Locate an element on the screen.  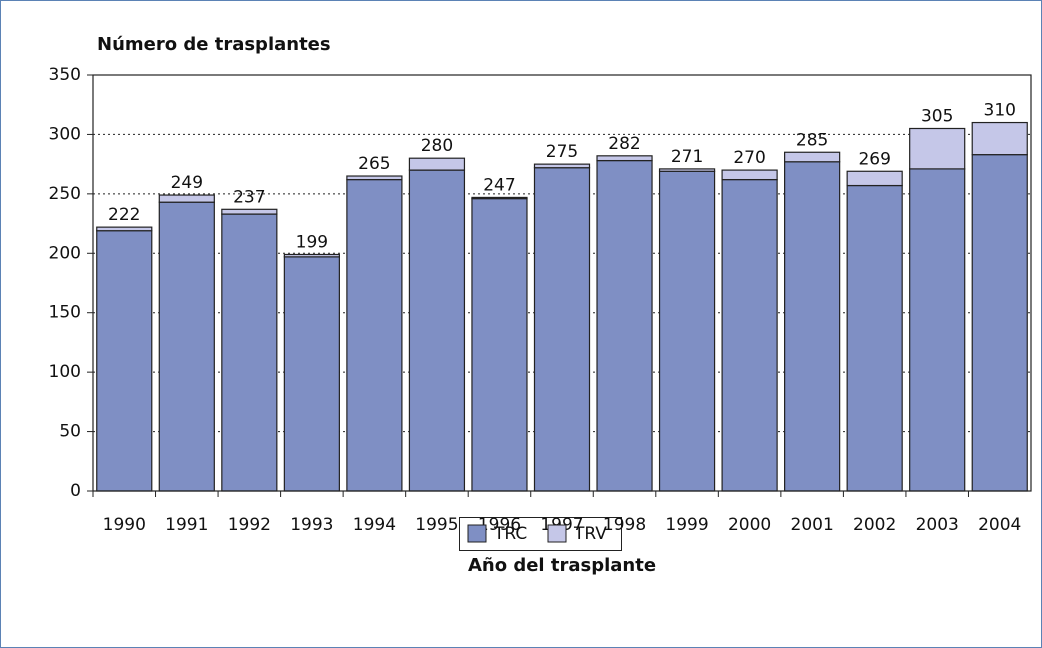
total-label: 237 is located at coordinates (249, 197).